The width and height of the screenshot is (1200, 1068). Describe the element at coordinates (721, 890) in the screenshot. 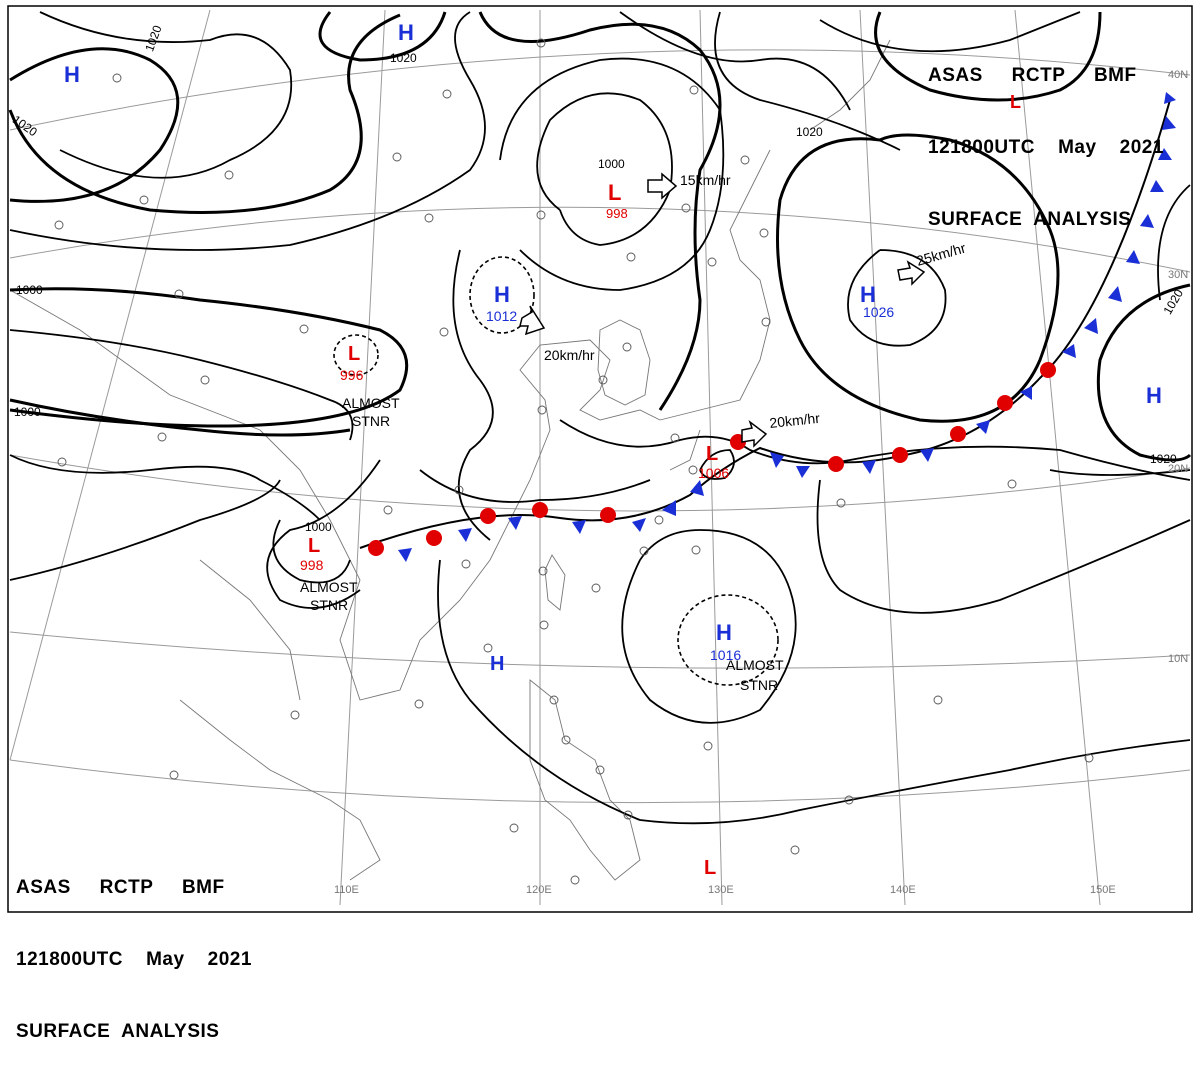

I see `longitude-label: 130E` at that location.